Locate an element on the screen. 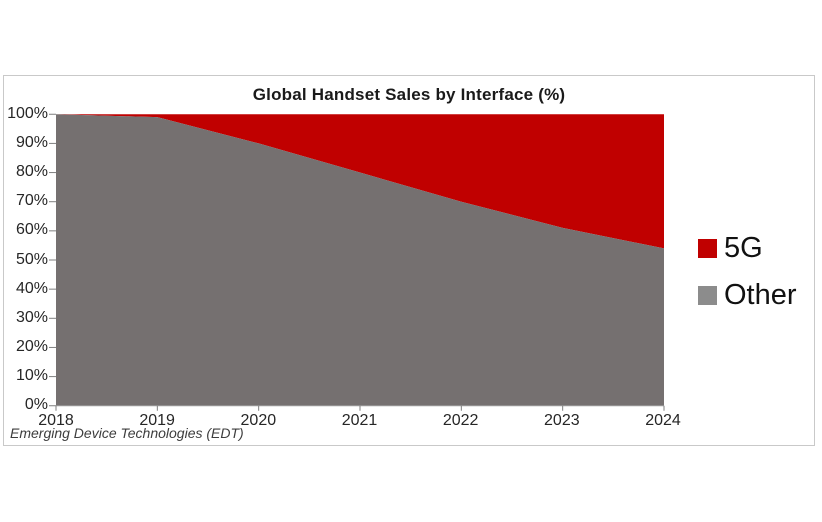 This screenshot has width=822, height=522. y-tick-marks is located at coordinates (52, 260).